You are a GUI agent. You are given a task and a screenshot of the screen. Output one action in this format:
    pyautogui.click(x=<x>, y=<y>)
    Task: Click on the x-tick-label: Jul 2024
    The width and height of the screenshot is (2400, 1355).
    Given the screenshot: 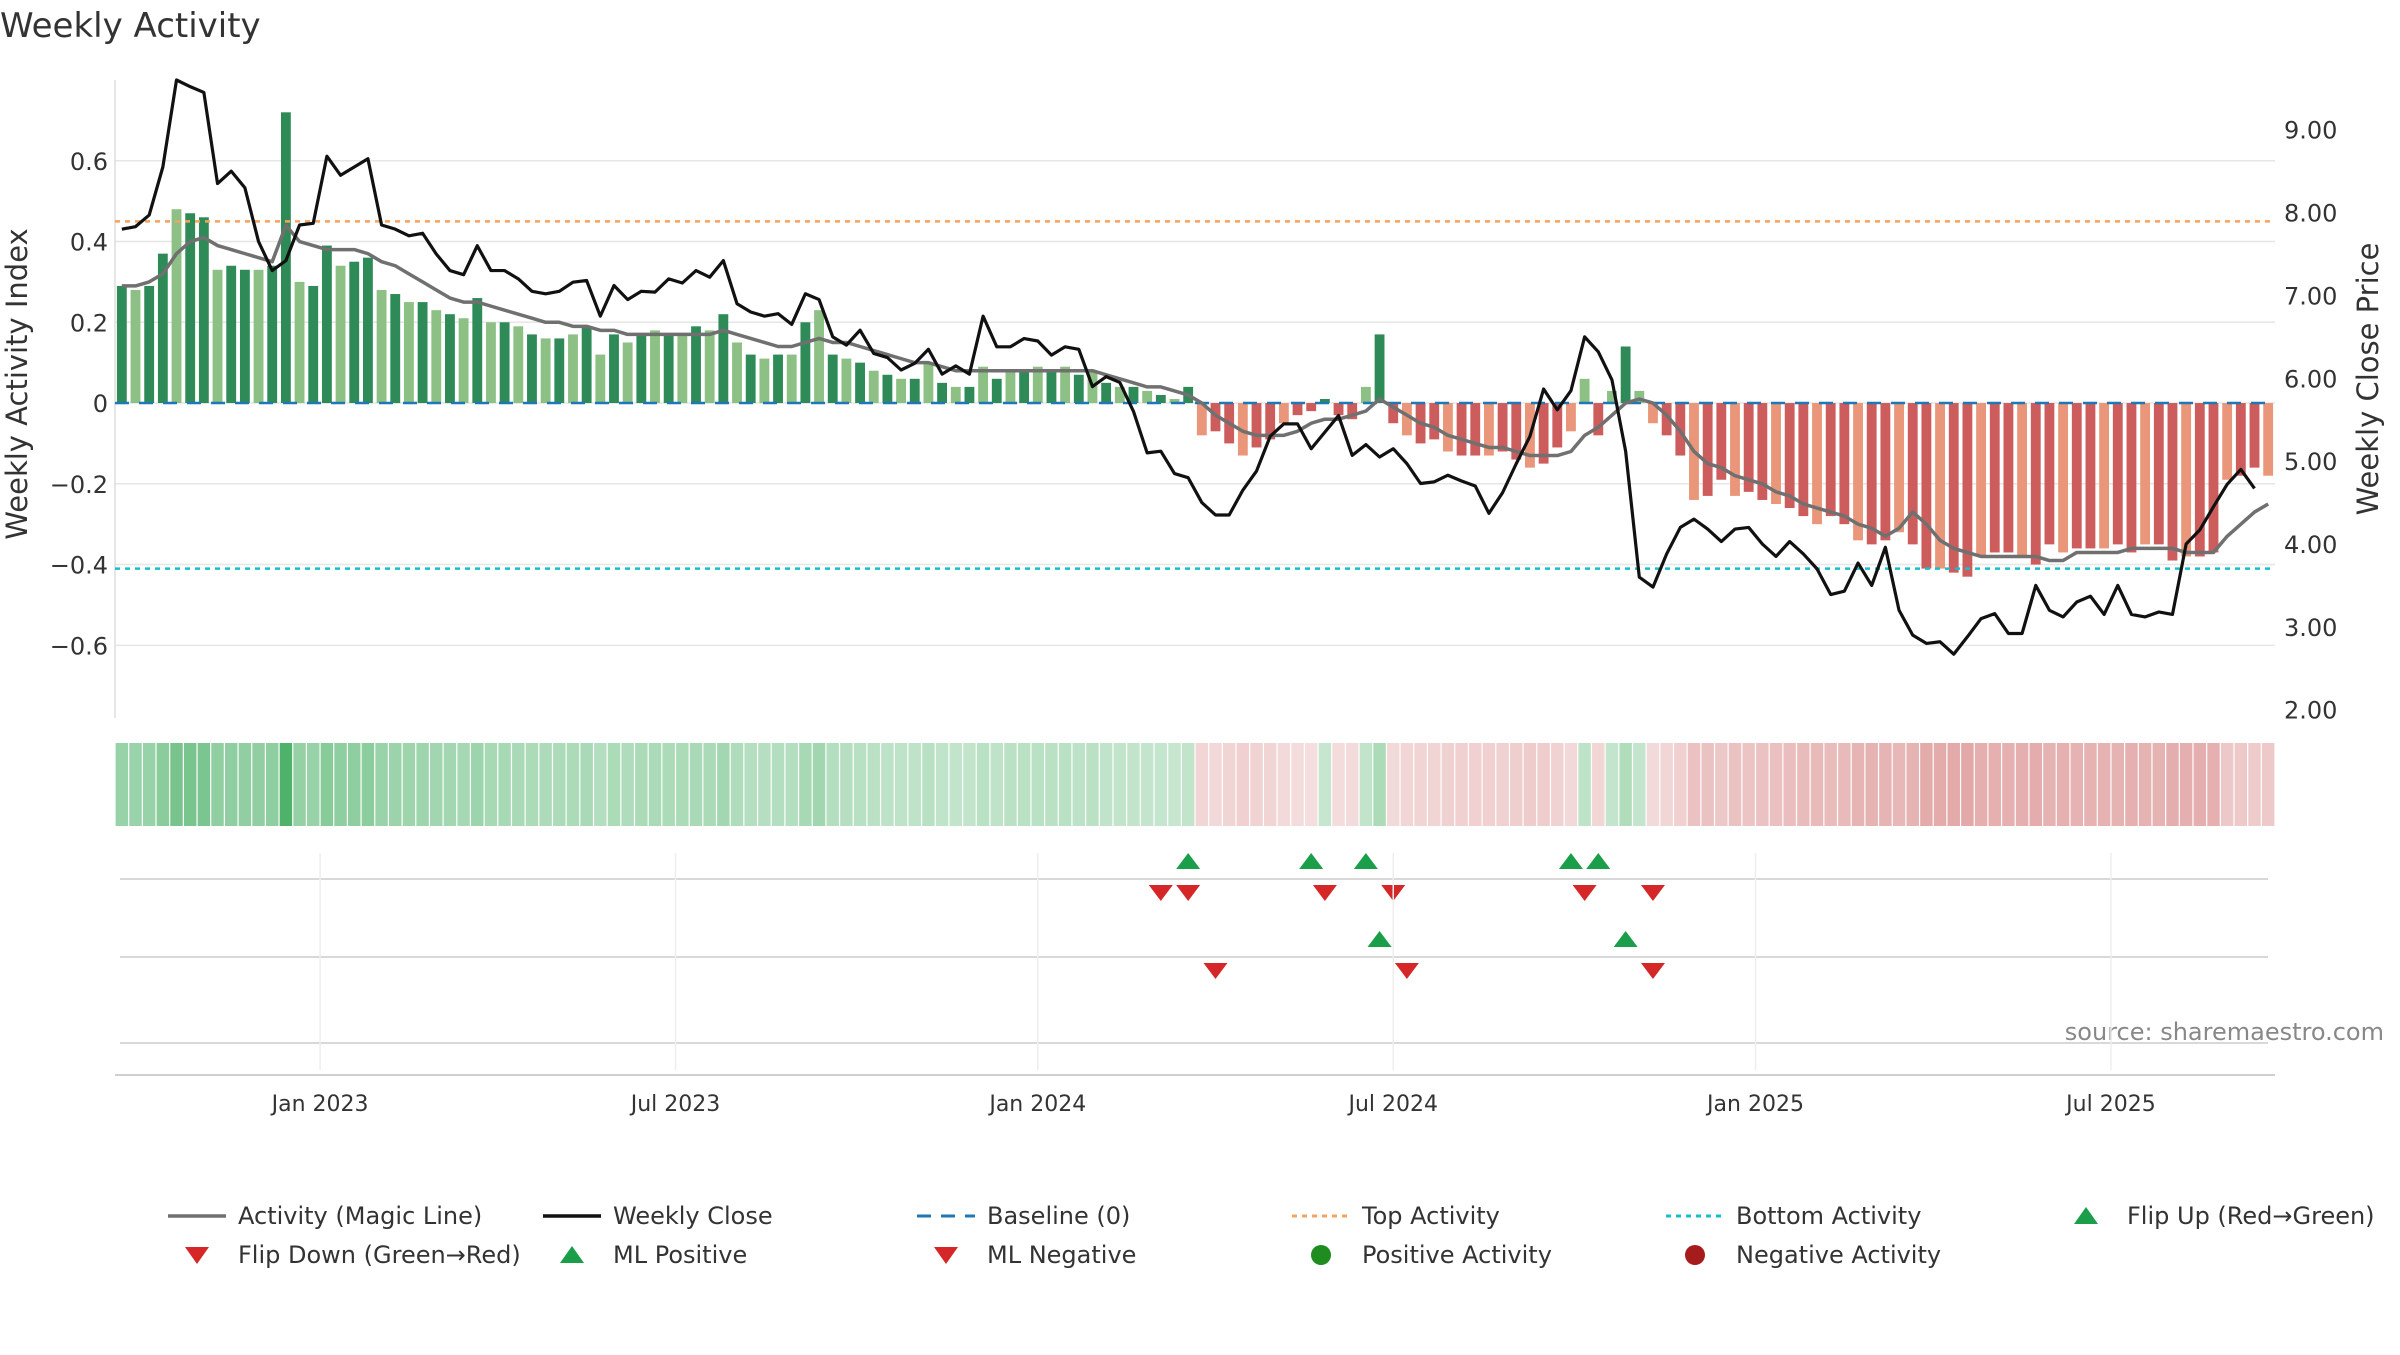 What is the action you would take?
    pyautogui.click(x=1392, y=1104)
    